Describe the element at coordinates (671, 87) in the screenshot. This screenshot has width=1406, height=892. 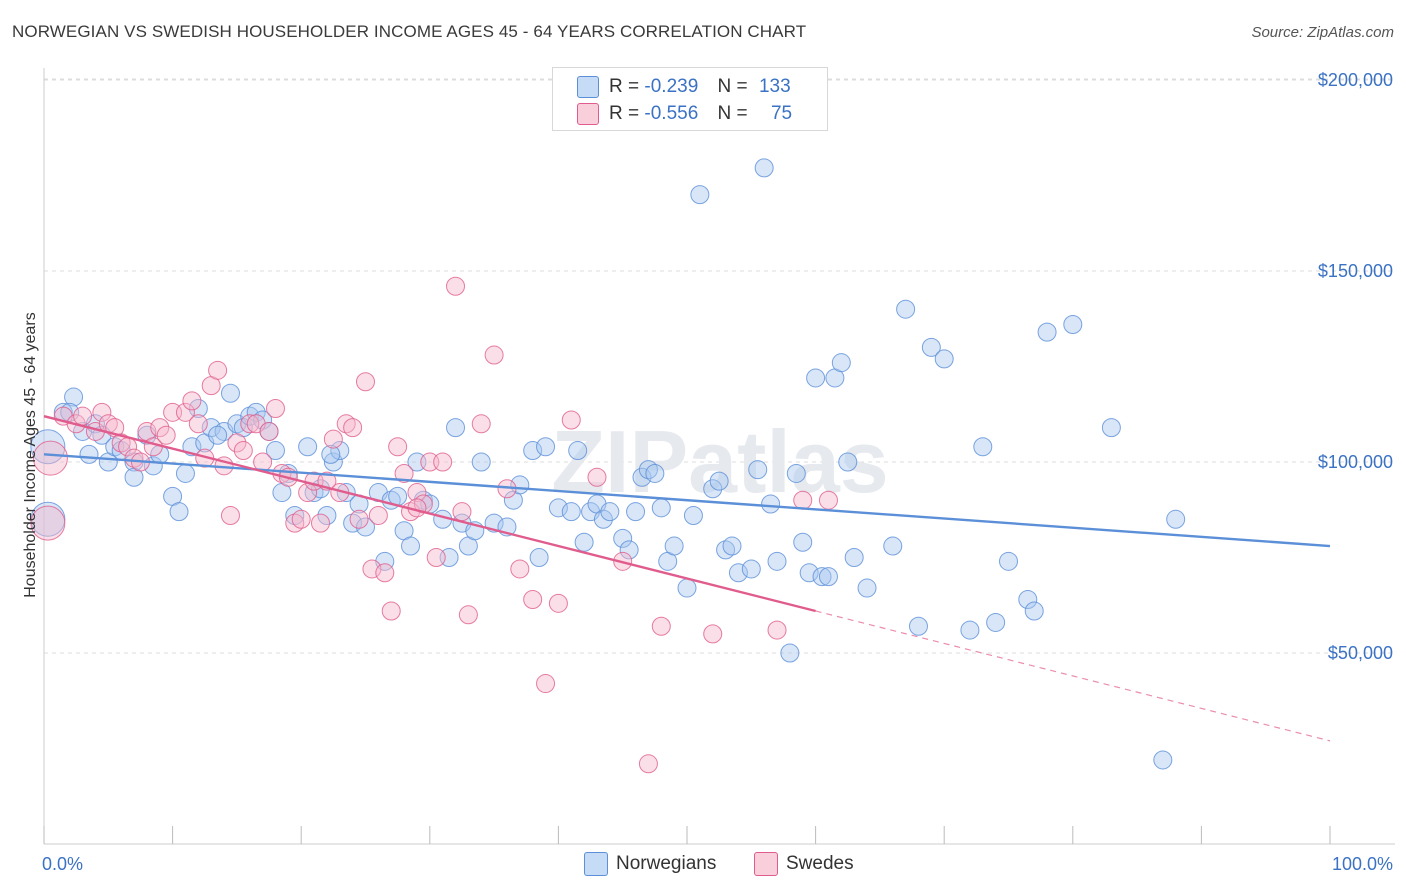
I see `legend-r-value: -0.239` at that location.